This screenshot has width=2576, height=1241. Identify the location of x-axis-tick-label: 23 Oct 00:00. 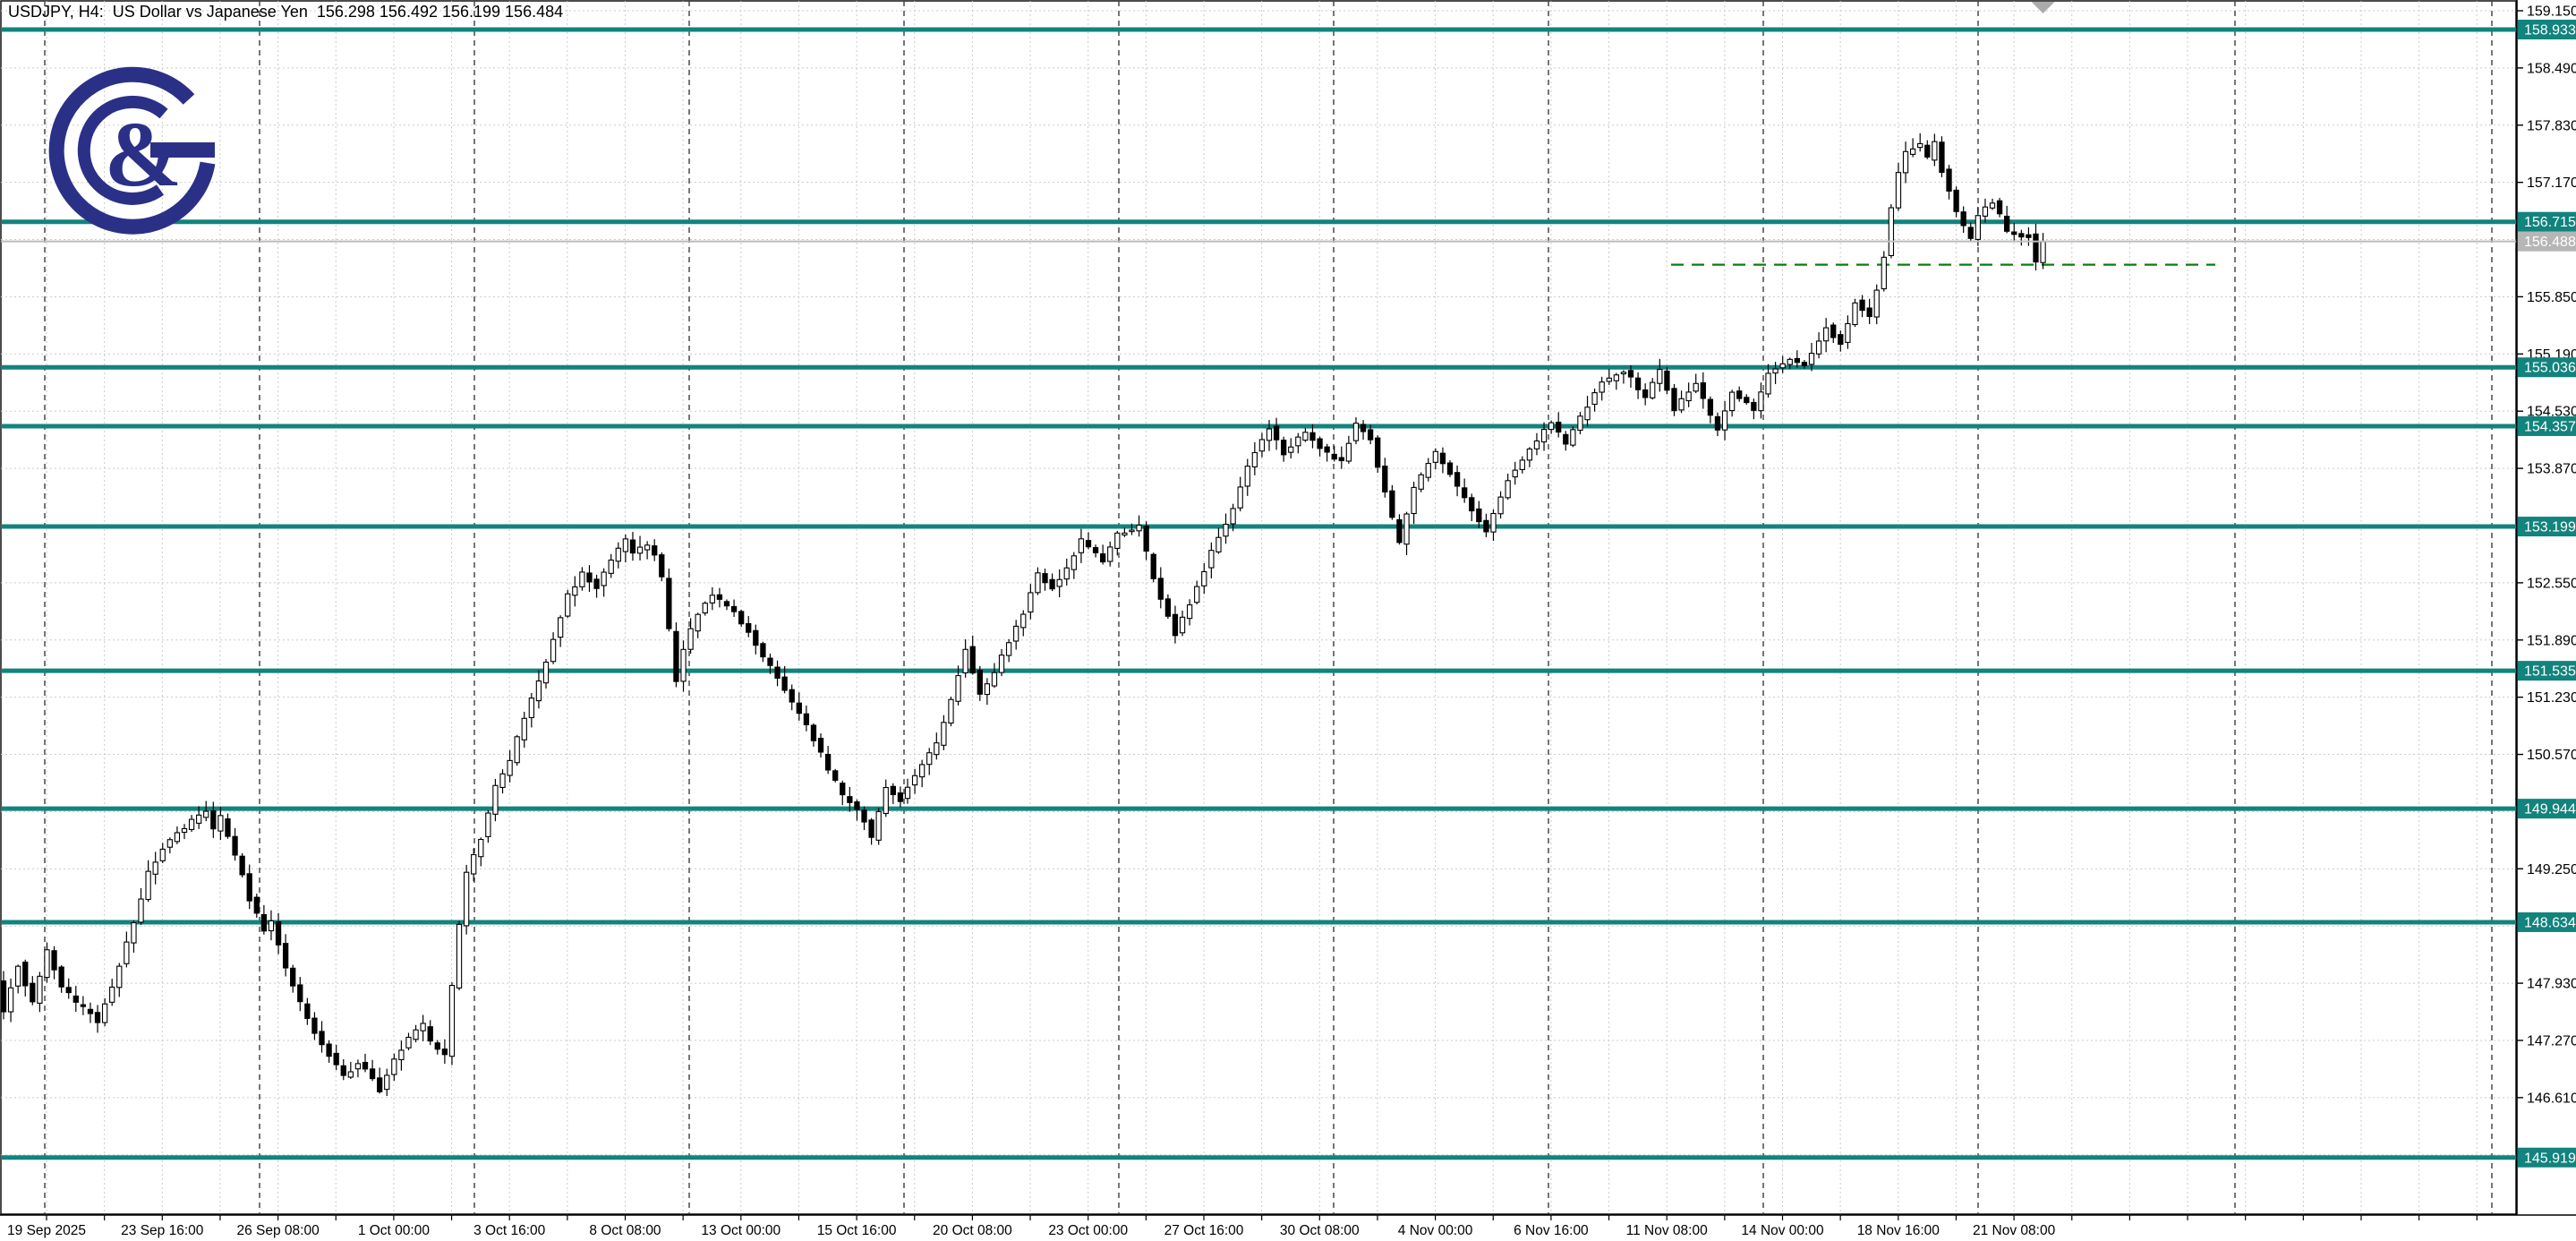
(1088, 1230).